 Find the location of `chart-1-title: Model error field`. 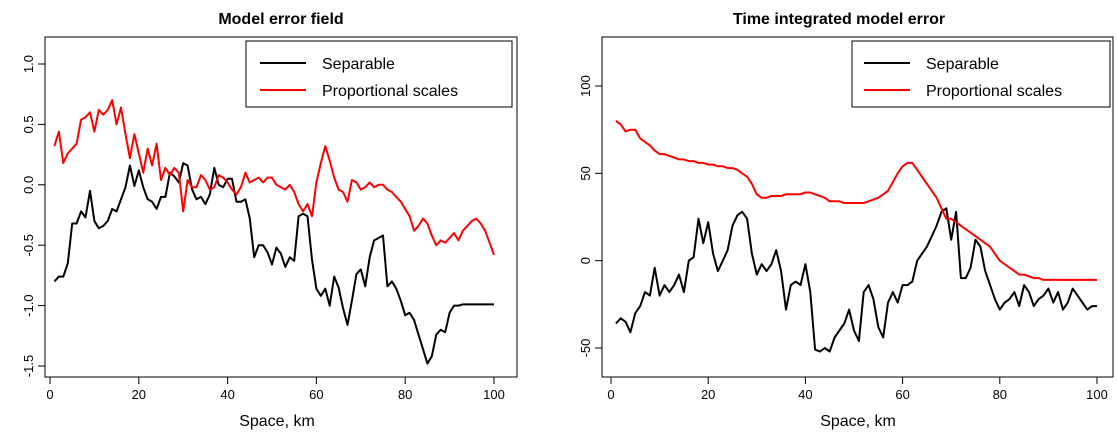

chart-1-title: Model error field is located at coordinates (280, 19).